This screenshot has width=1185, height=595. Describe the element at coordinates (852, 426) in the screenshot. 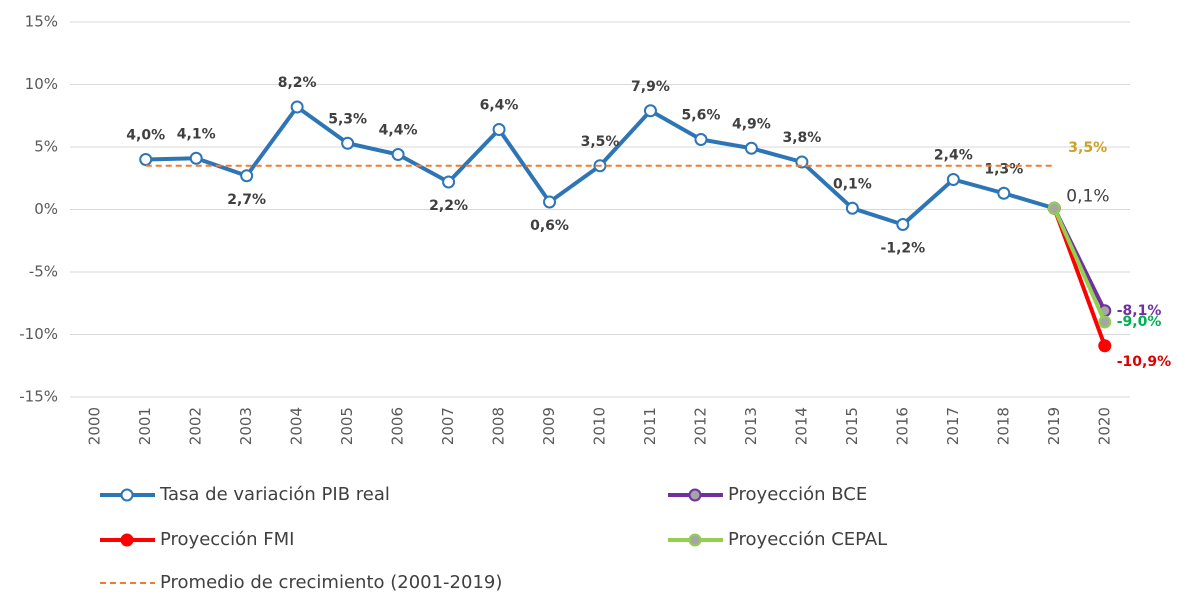

I see `x-tick-label: 2015` at that location.